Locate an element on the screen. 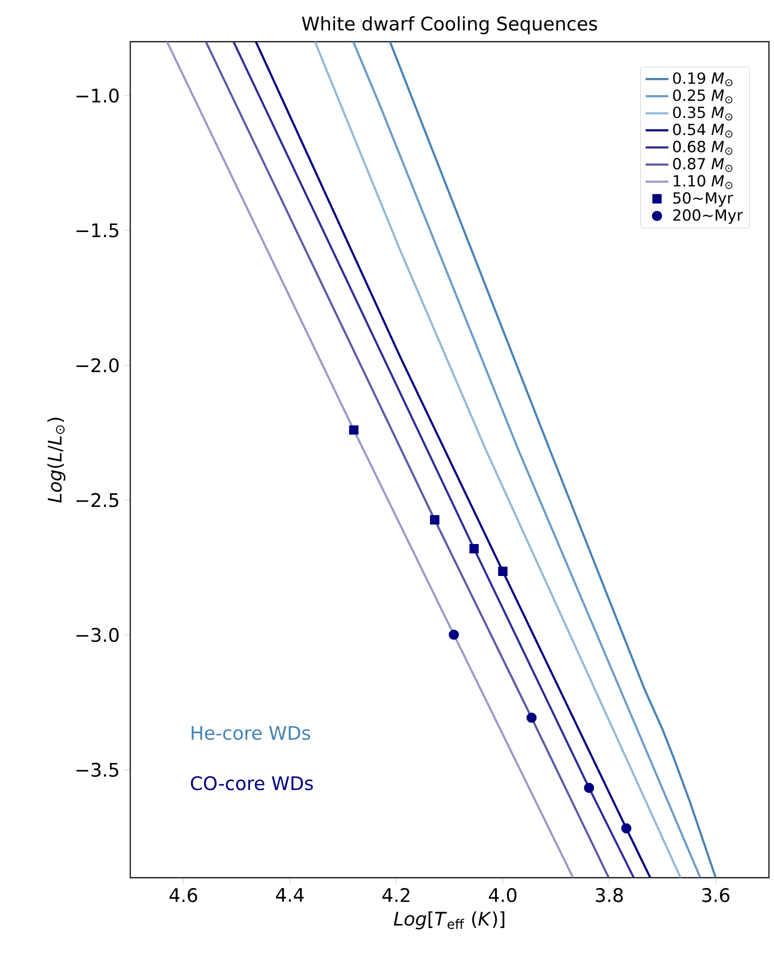 This screenshot has width=774, height=963. x-tick-label: 3.6 is located at coordinates (716, 895).